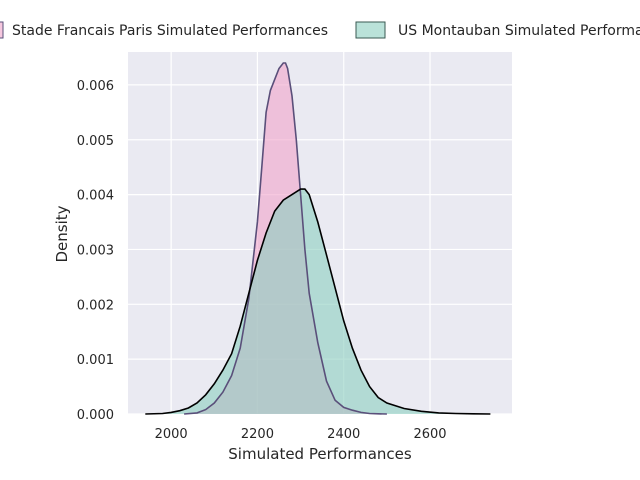  Describe the element at coordinates (95, 305) in the screenshot. I see `y-tick-label: 0.002` at that location.